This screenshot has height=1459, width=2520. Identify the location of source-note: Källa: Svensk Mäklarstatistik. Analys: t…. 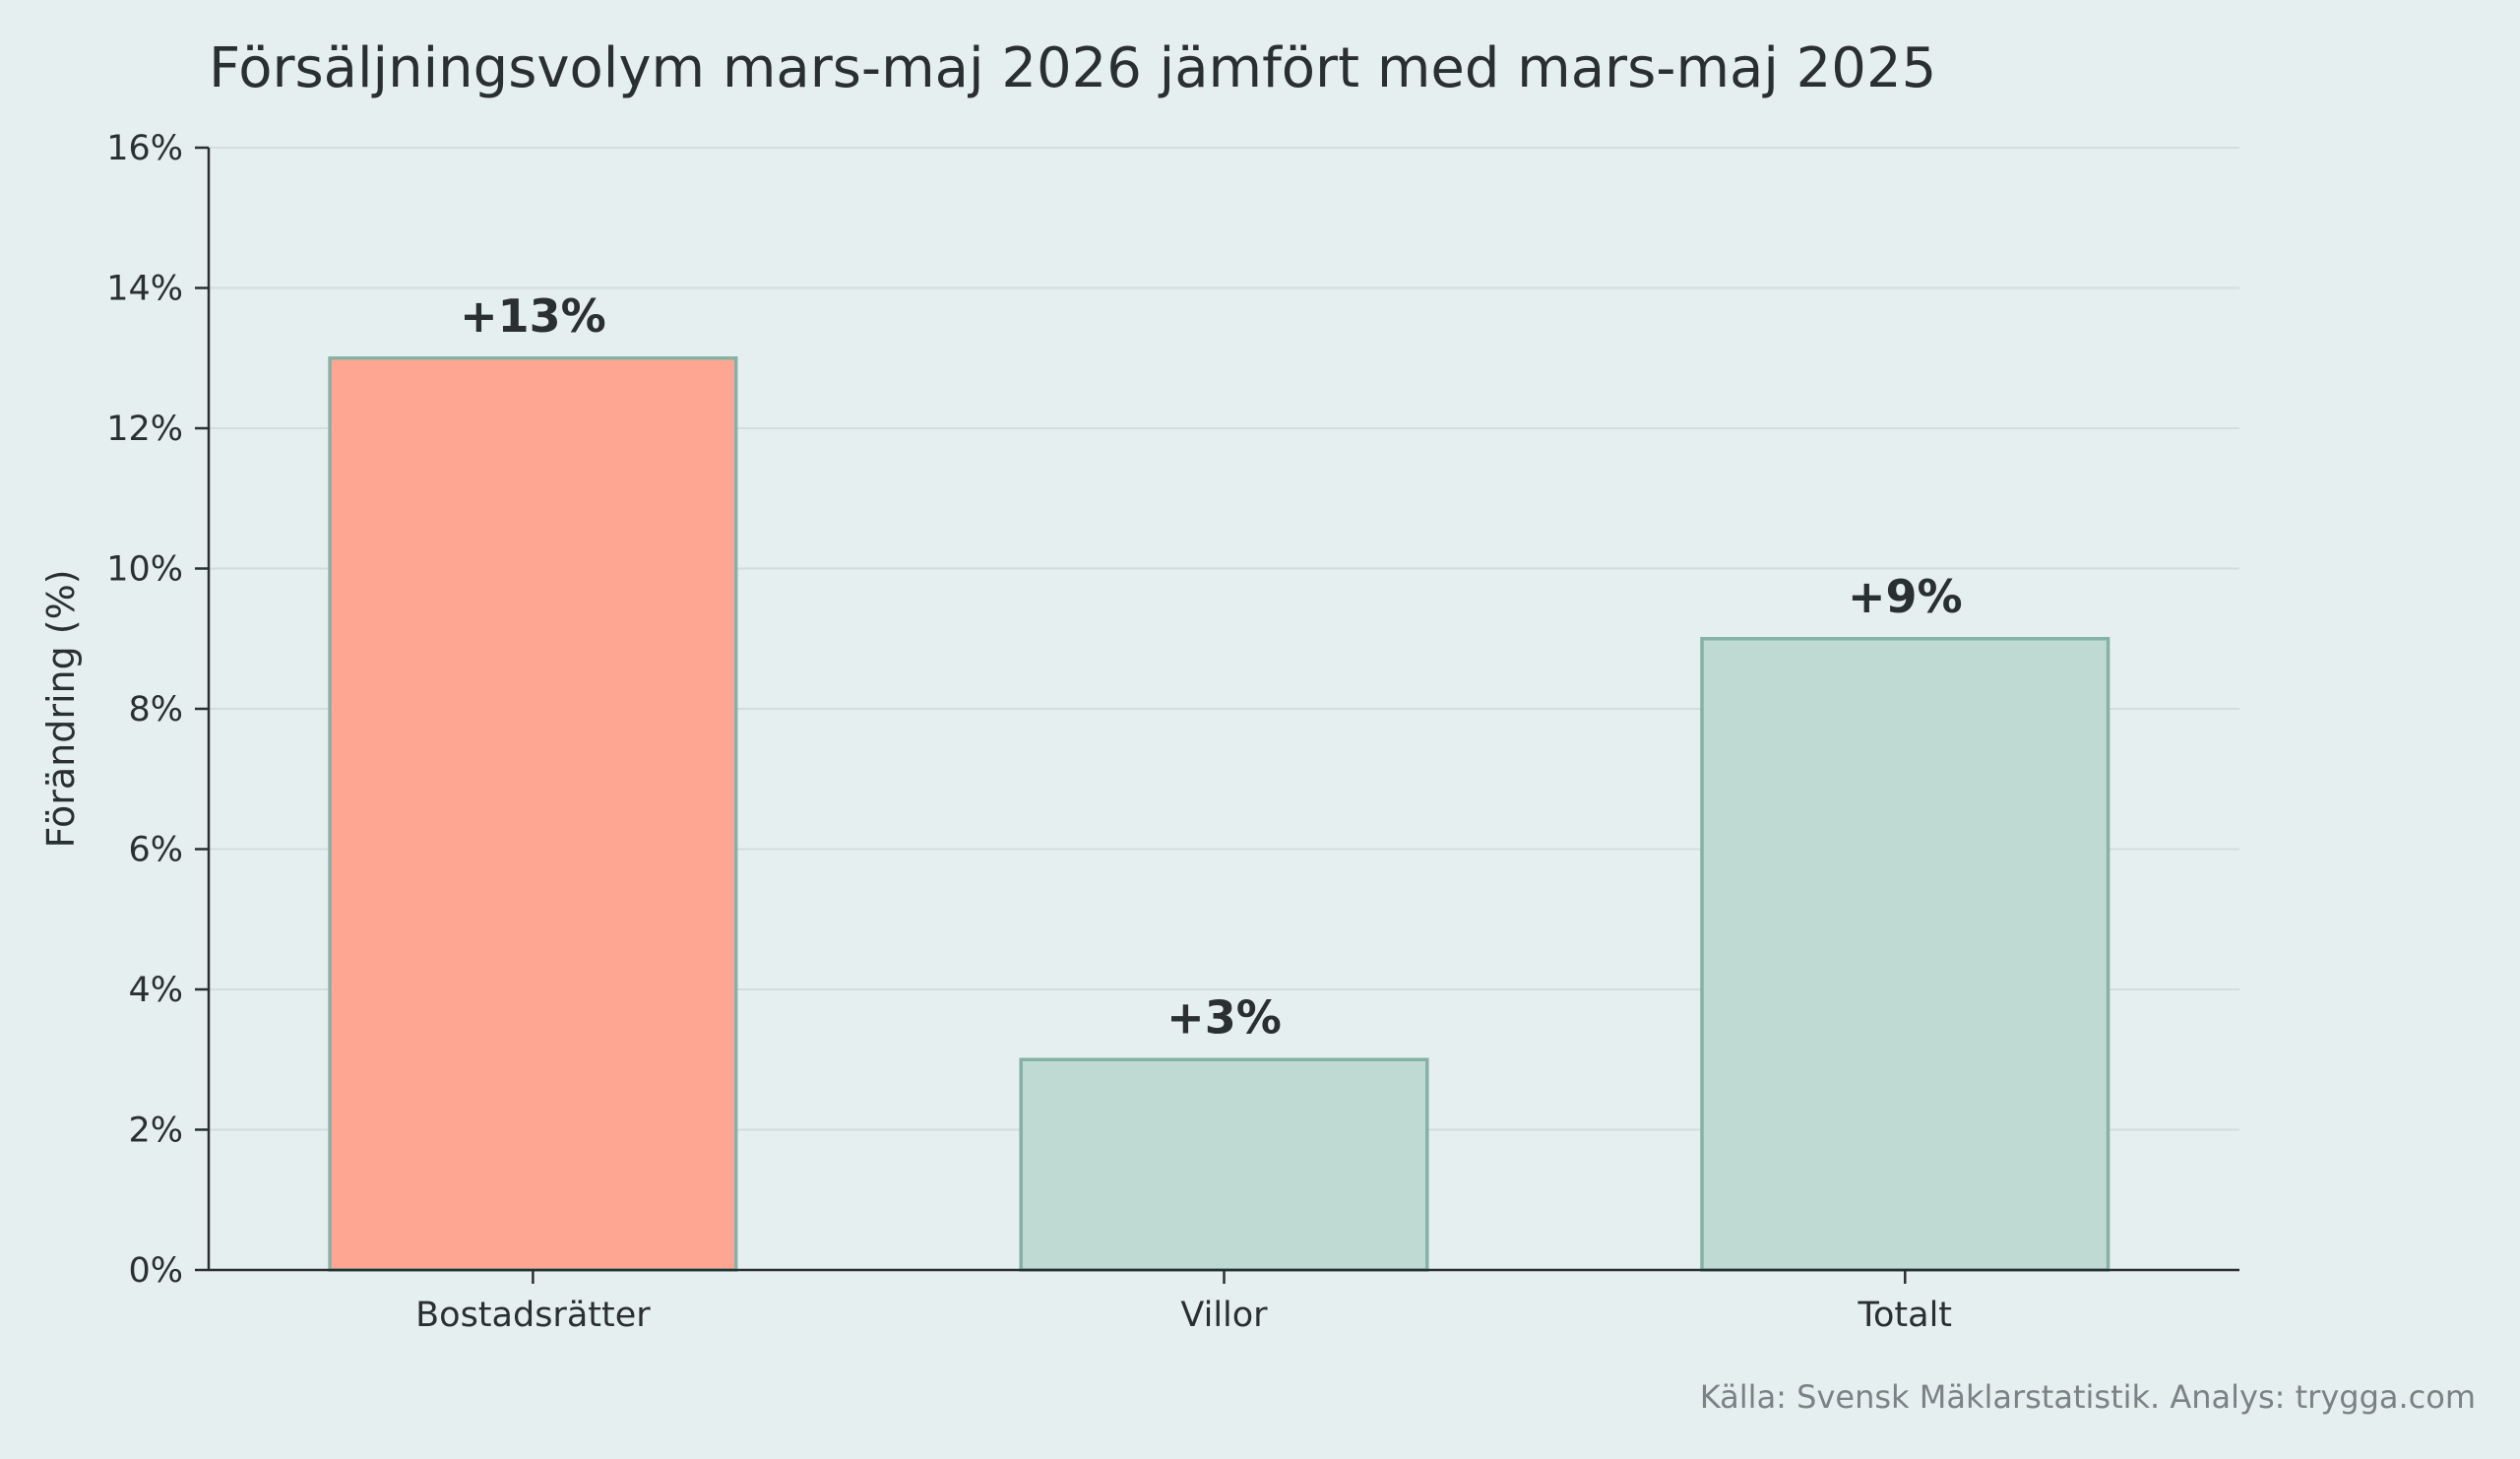
(2088, 1397).